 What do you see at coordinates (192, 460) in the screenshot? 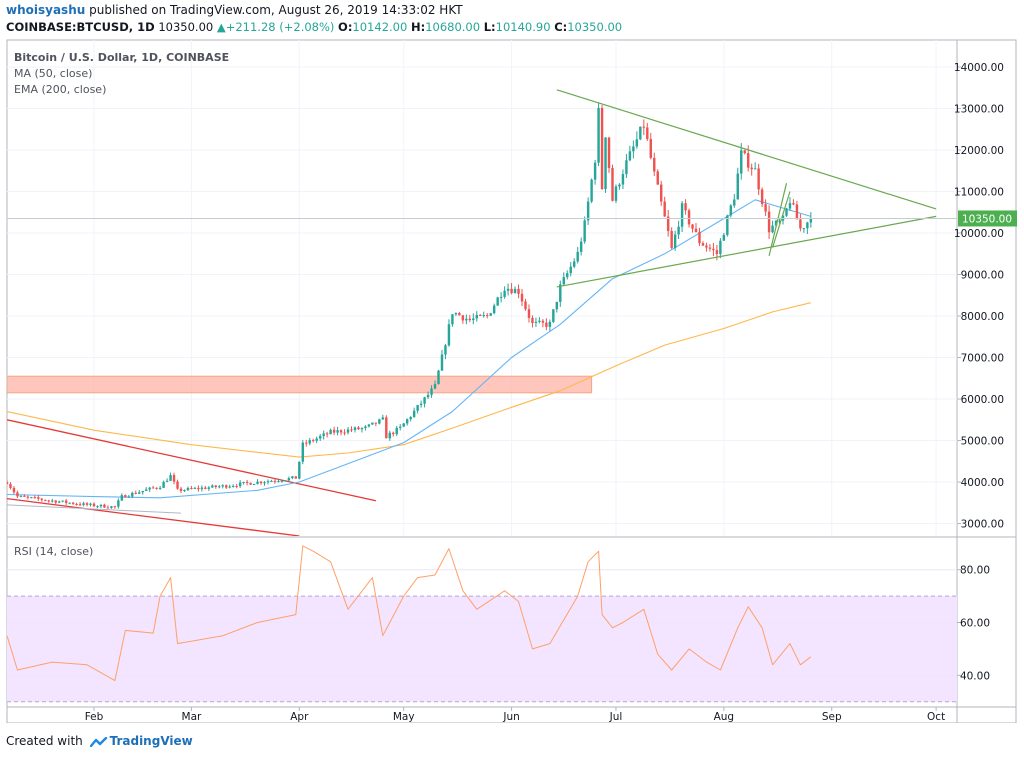
I see `channel-upper-line` at bounding box center [192, 460].